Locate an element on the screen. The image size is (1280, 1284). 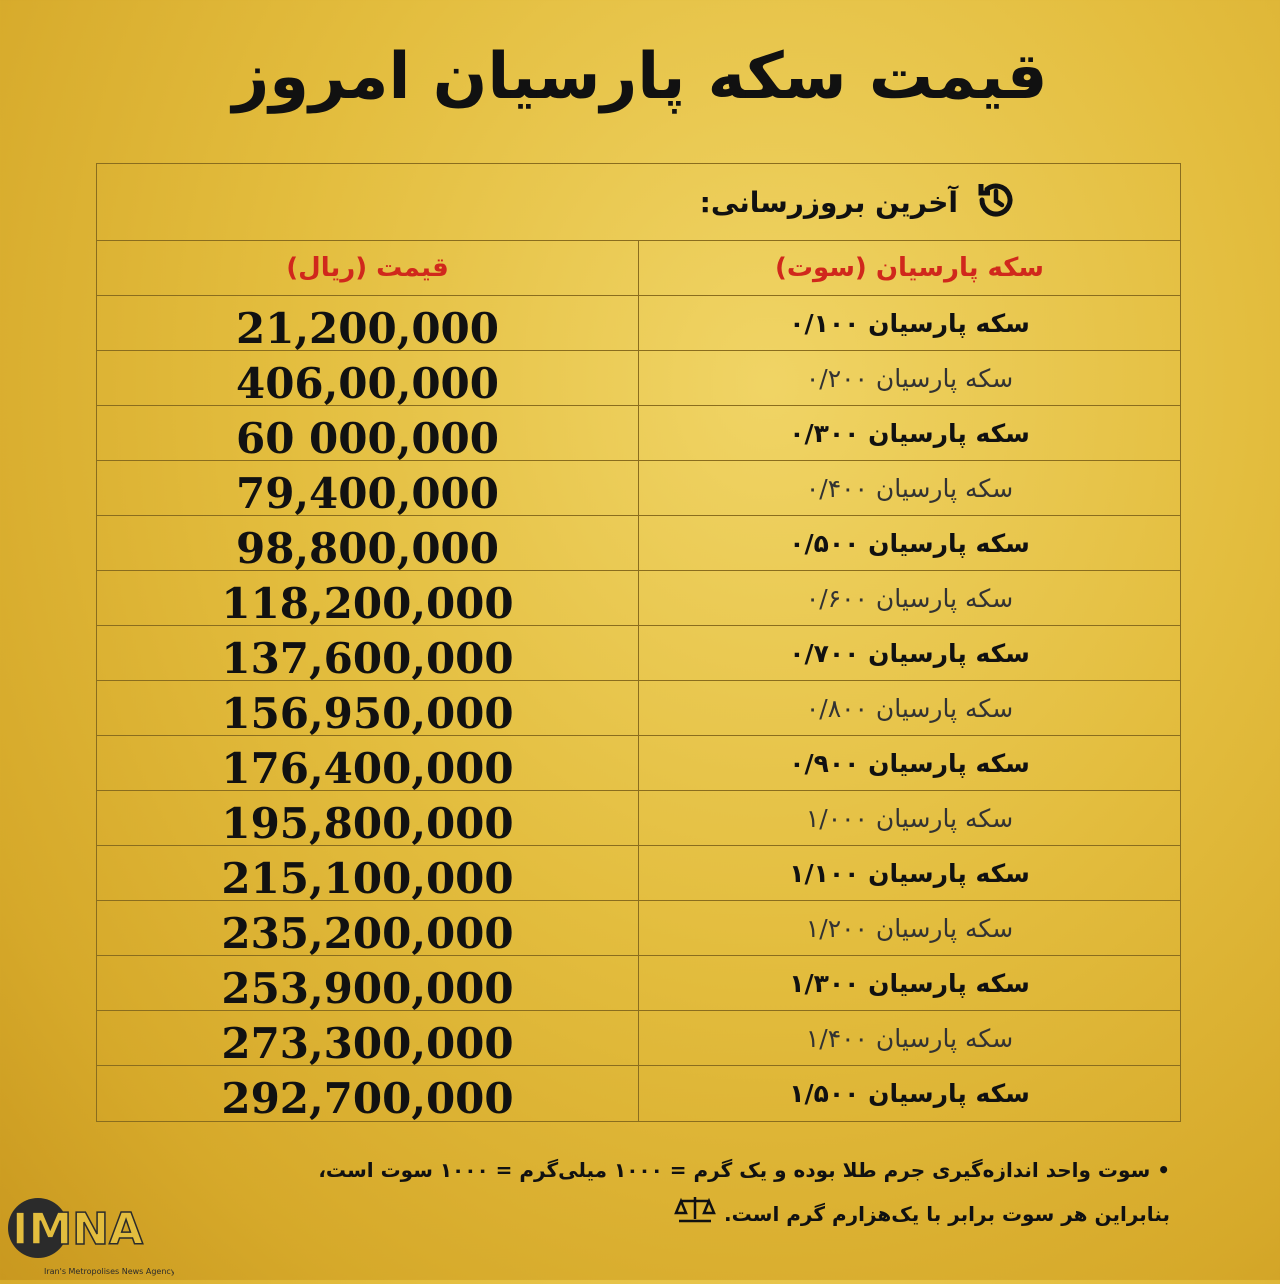
price-cell: 98,800,000 is located at coordinates (368, 544).